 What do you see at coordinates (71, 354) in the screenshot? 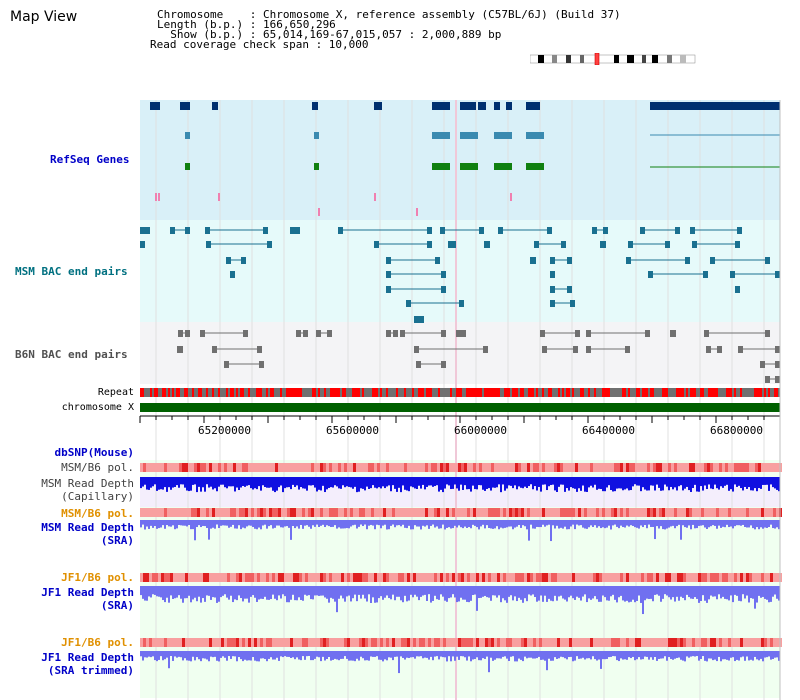
I see `b6n-bac-label: B6N BAC end pairs` at bounding box center [71, 354].